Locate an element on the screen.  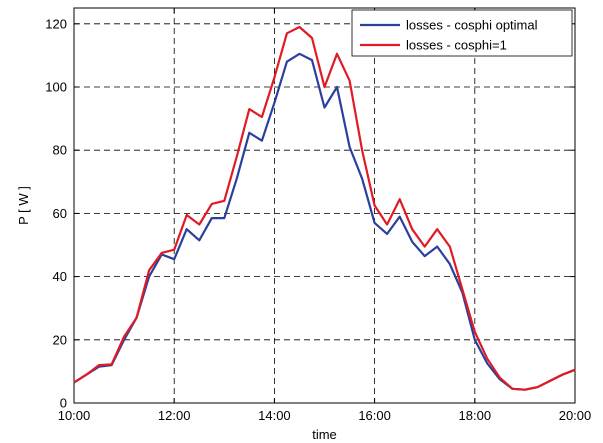
y-tick-label: 100 is located at coordinates (56, 87).